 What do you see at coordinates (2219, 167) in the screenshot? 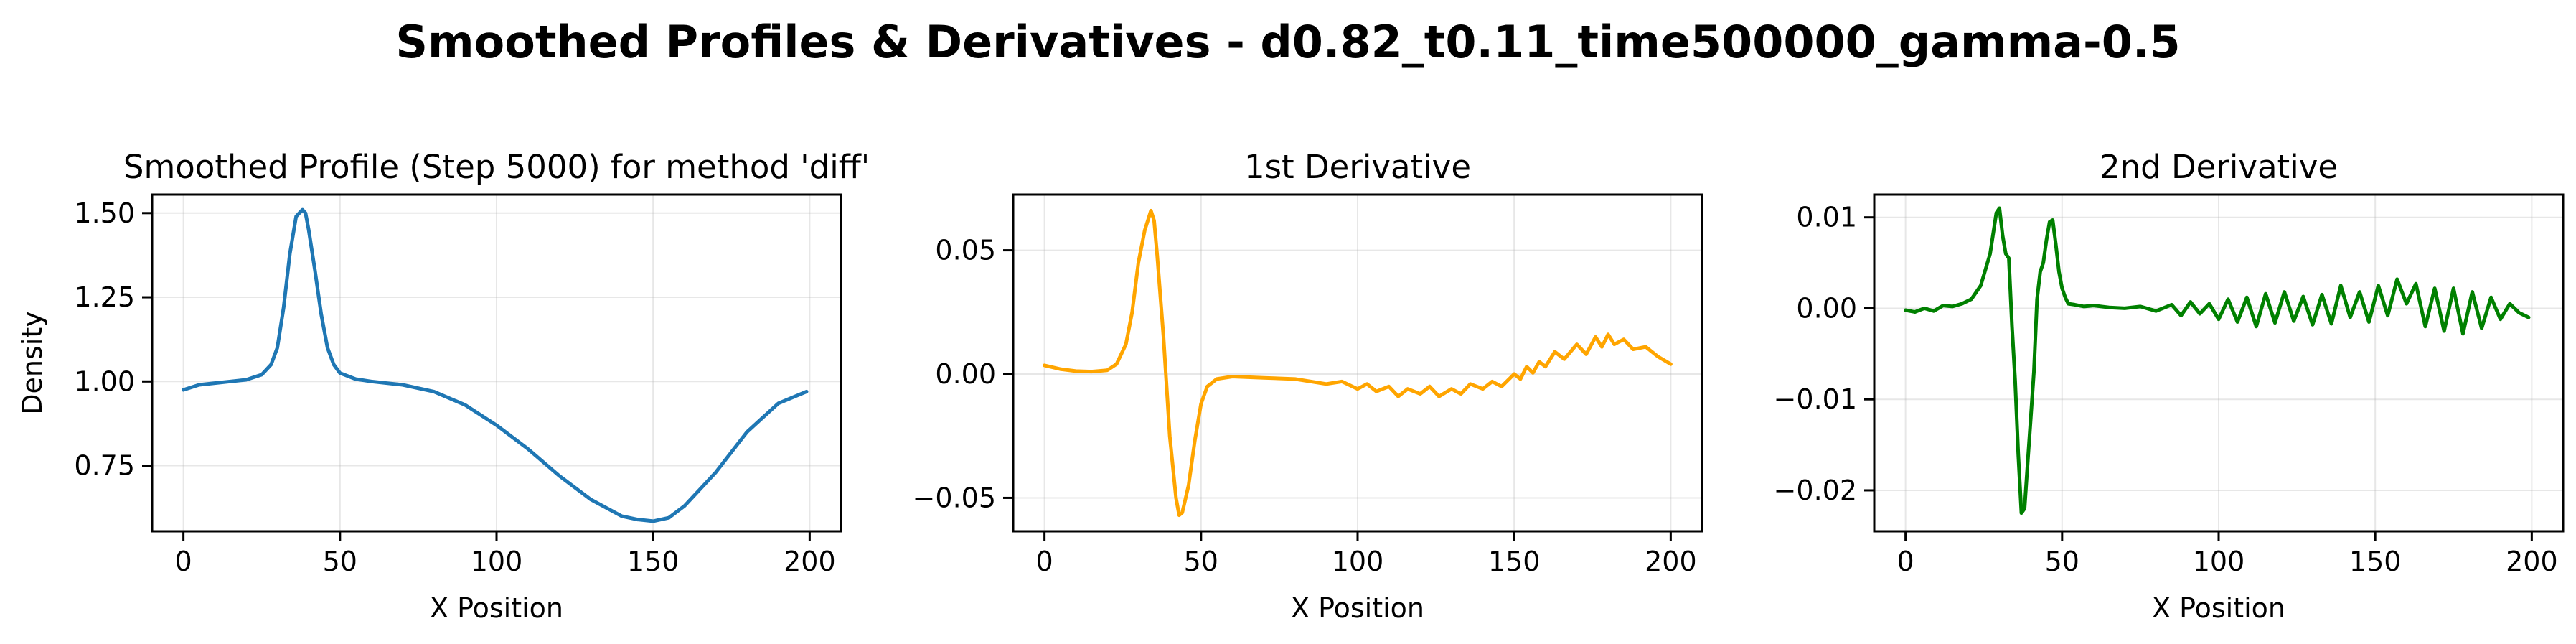
I see `subplot-title: 2nd Derivative` at bounding box center [2219, 167].